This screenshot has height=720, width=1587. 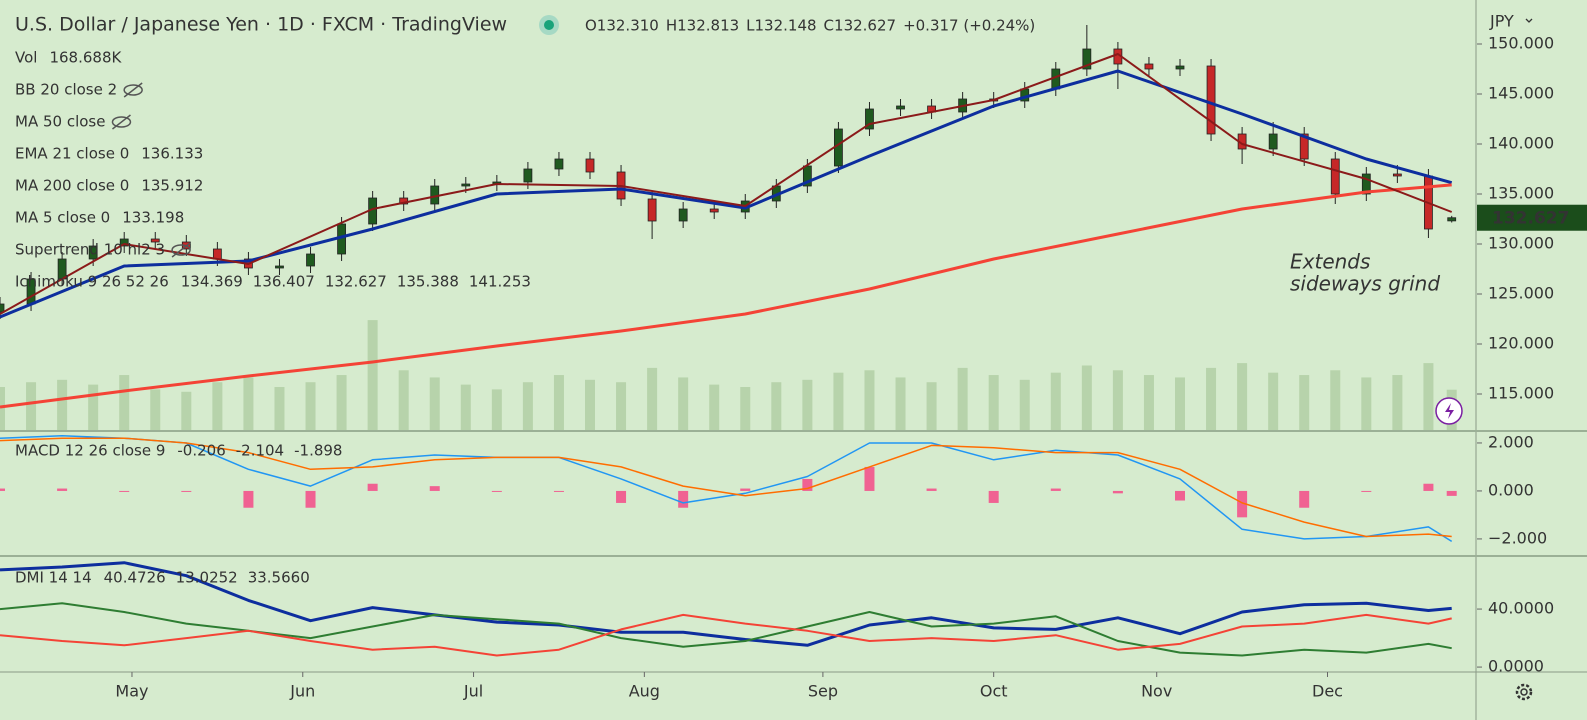 What do you see at coordinates (702, 26) in the screenshot?
I see `ohlc-label: H132.813` at bounding box center [702, 26].